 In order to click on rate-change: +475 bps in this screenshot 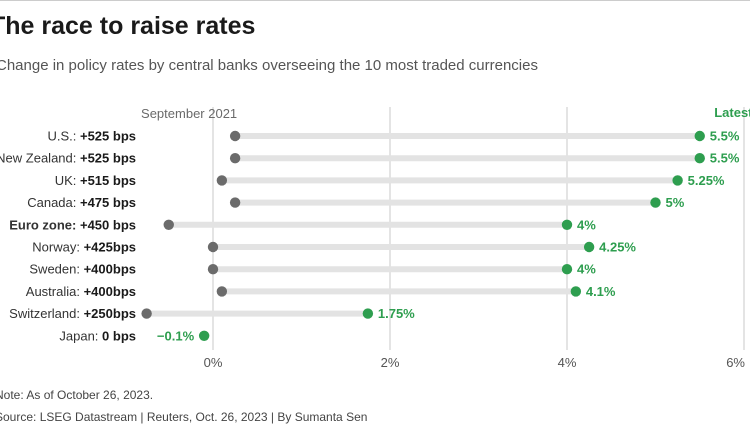, I will do `click(108, 202)`.